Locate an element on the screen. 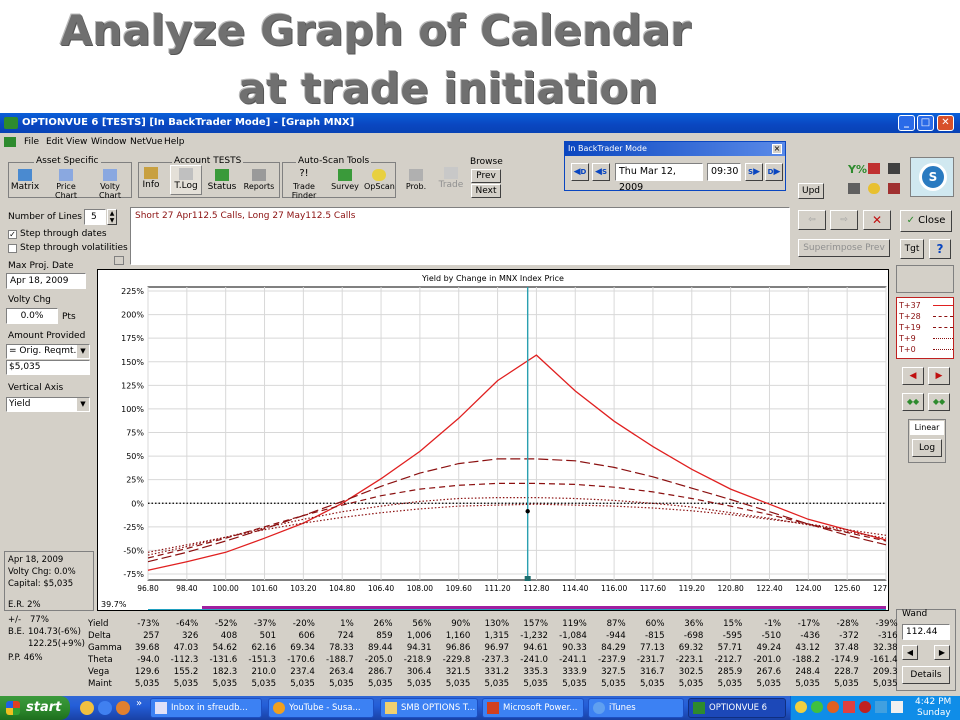 This screenshot has width=960, height=720. x-tick-label: 109.60 is located at coordinates (459, 588).